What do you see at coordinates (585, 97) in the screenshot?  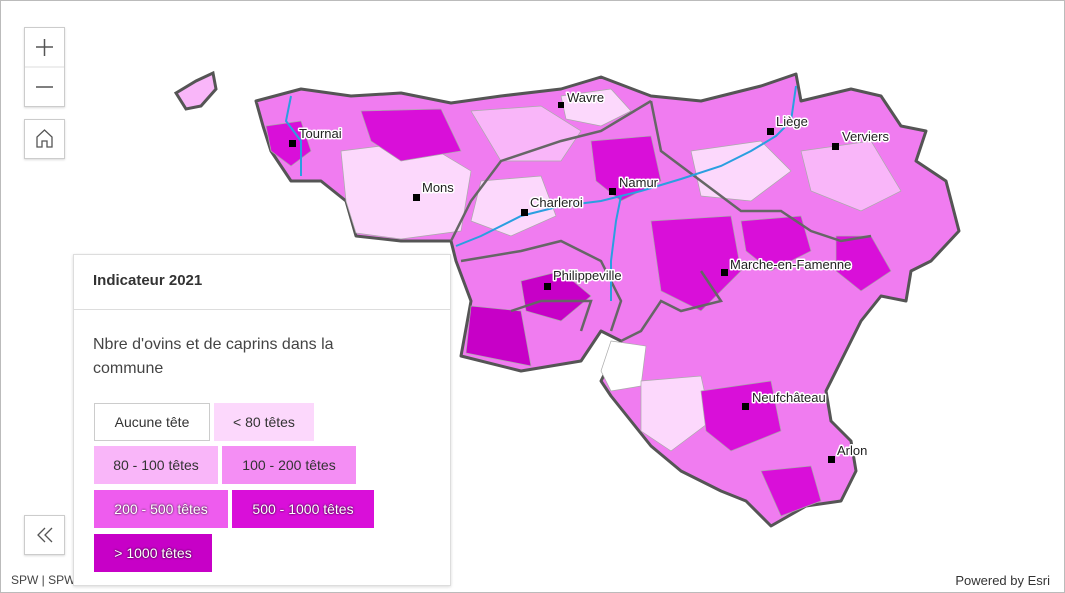 I see `city-label: Wavre` at bounding box center [585, 97].